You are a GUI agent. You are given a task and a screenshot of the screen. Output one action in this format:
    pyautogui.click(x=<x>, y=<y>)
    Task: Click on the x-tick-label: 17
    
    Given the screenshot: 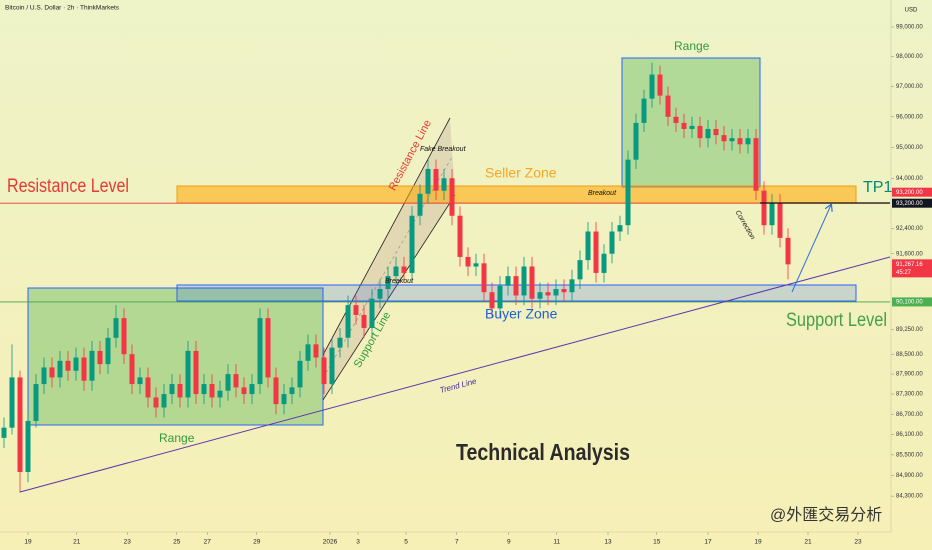 What is the action you would take?
    pyautogui.click(x=708, y=542)
    